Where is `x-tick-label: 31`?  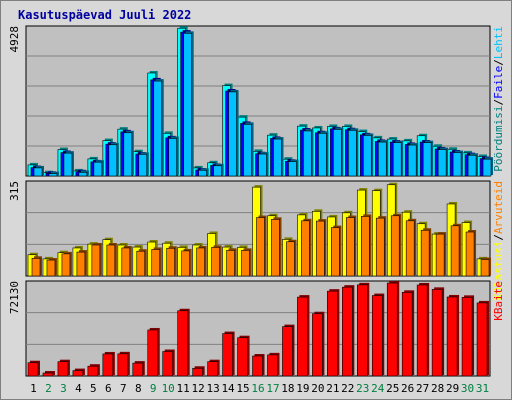 x-tick-label: 31 is located at coordinates (482, 388).